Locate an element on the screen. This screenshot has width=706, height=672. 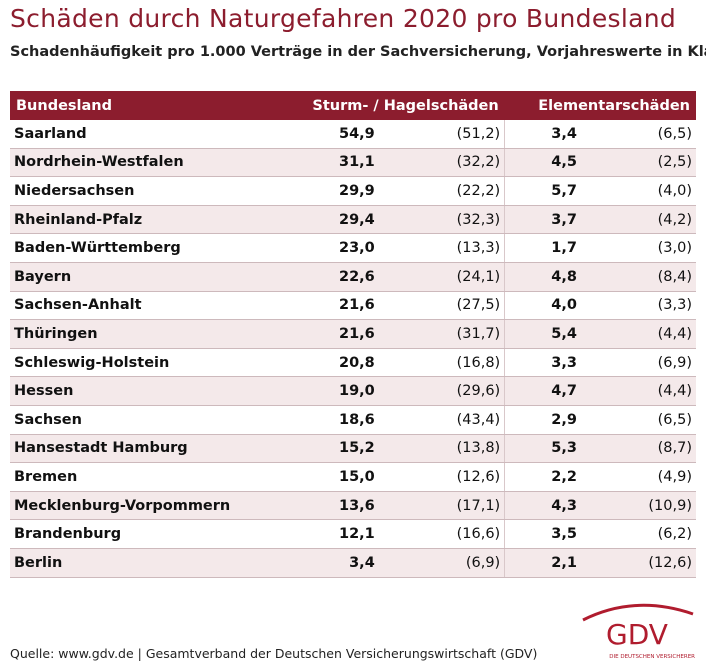
value: 54,9 is located at coordinates (326, 134).